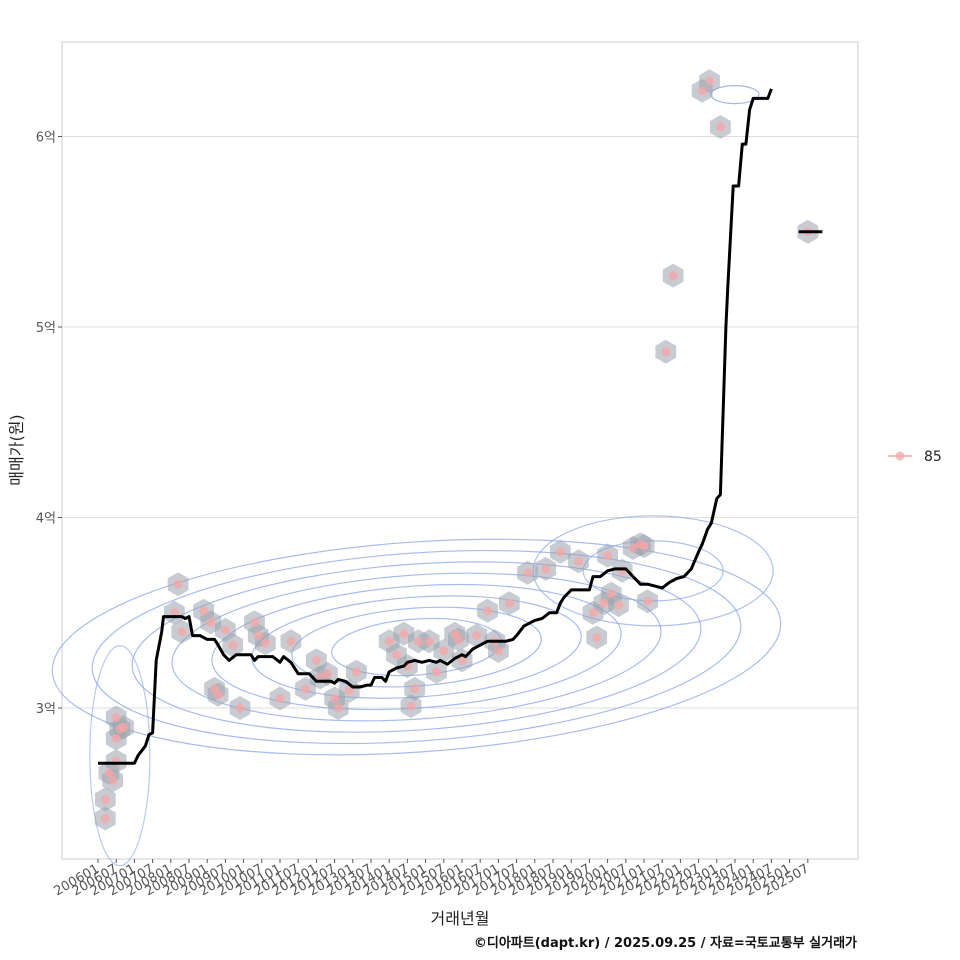  Describe the element at coordinates (46, 328) in the screenshot. I see `y-tick-label-2: 5억` at that location.